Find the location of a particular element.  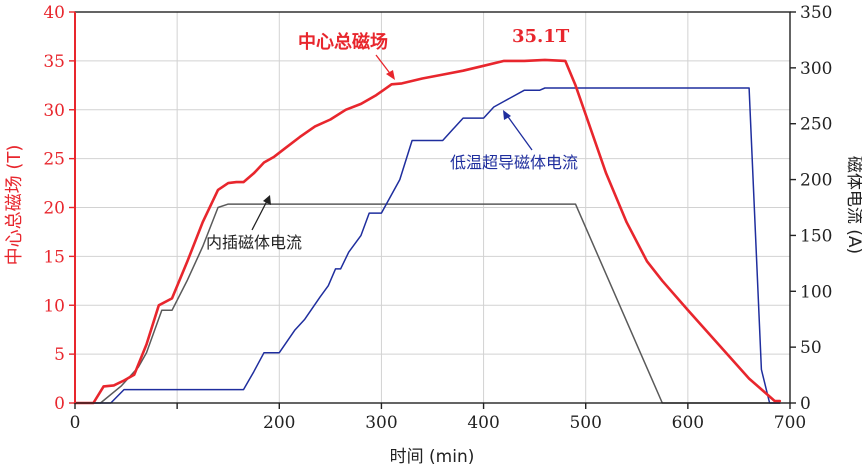

y-left-tick-label: 0 is located at coordinates (59, 404).